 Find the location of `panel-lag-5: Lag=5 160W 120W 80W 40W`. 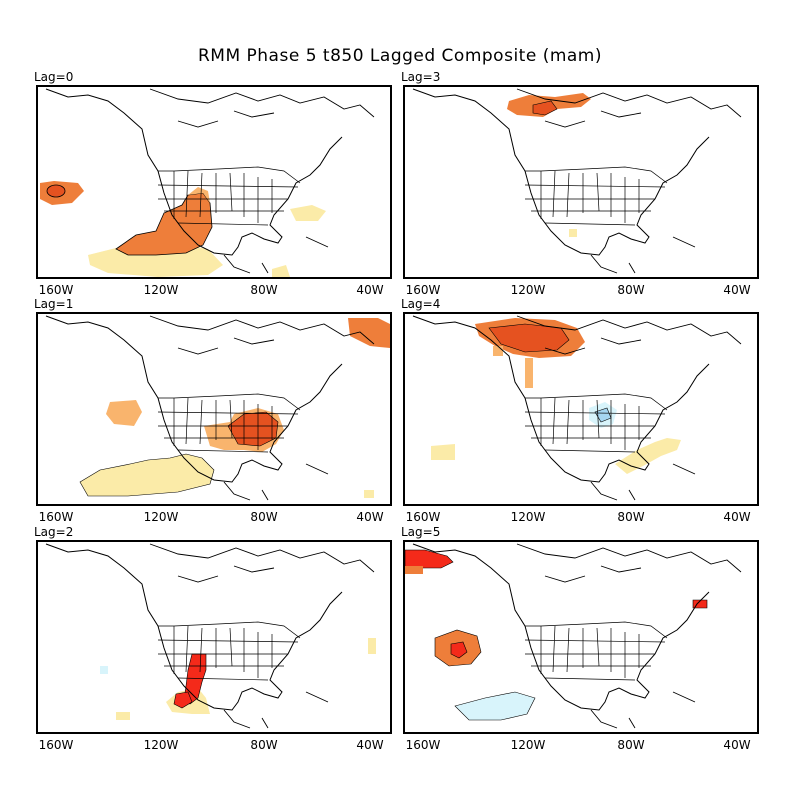

panel-lag-5: Lag=5 160W 120W 80W 40W is located at coordinates (580, 638).